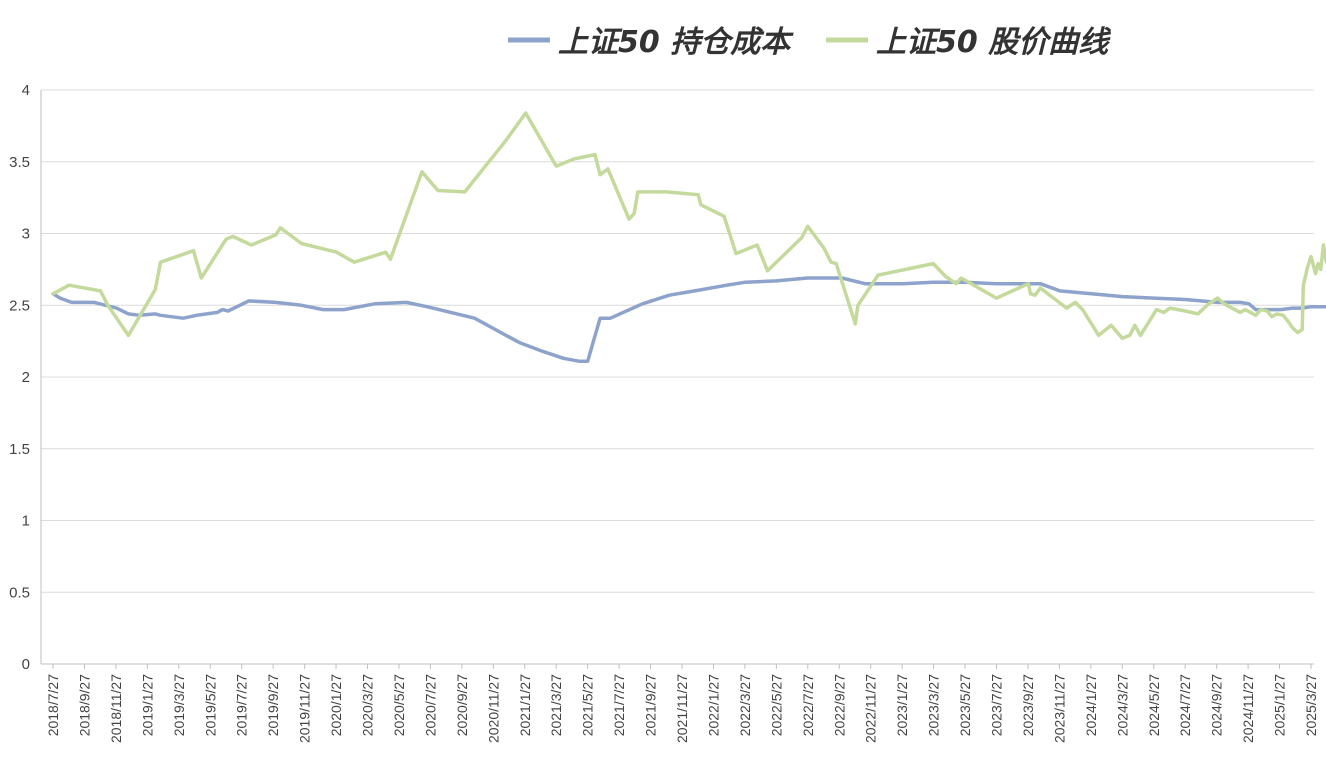  Describe the element at coordinates (53, 705) in the screenshot. I see `x-tick-label: 2018/7/27` at that location.